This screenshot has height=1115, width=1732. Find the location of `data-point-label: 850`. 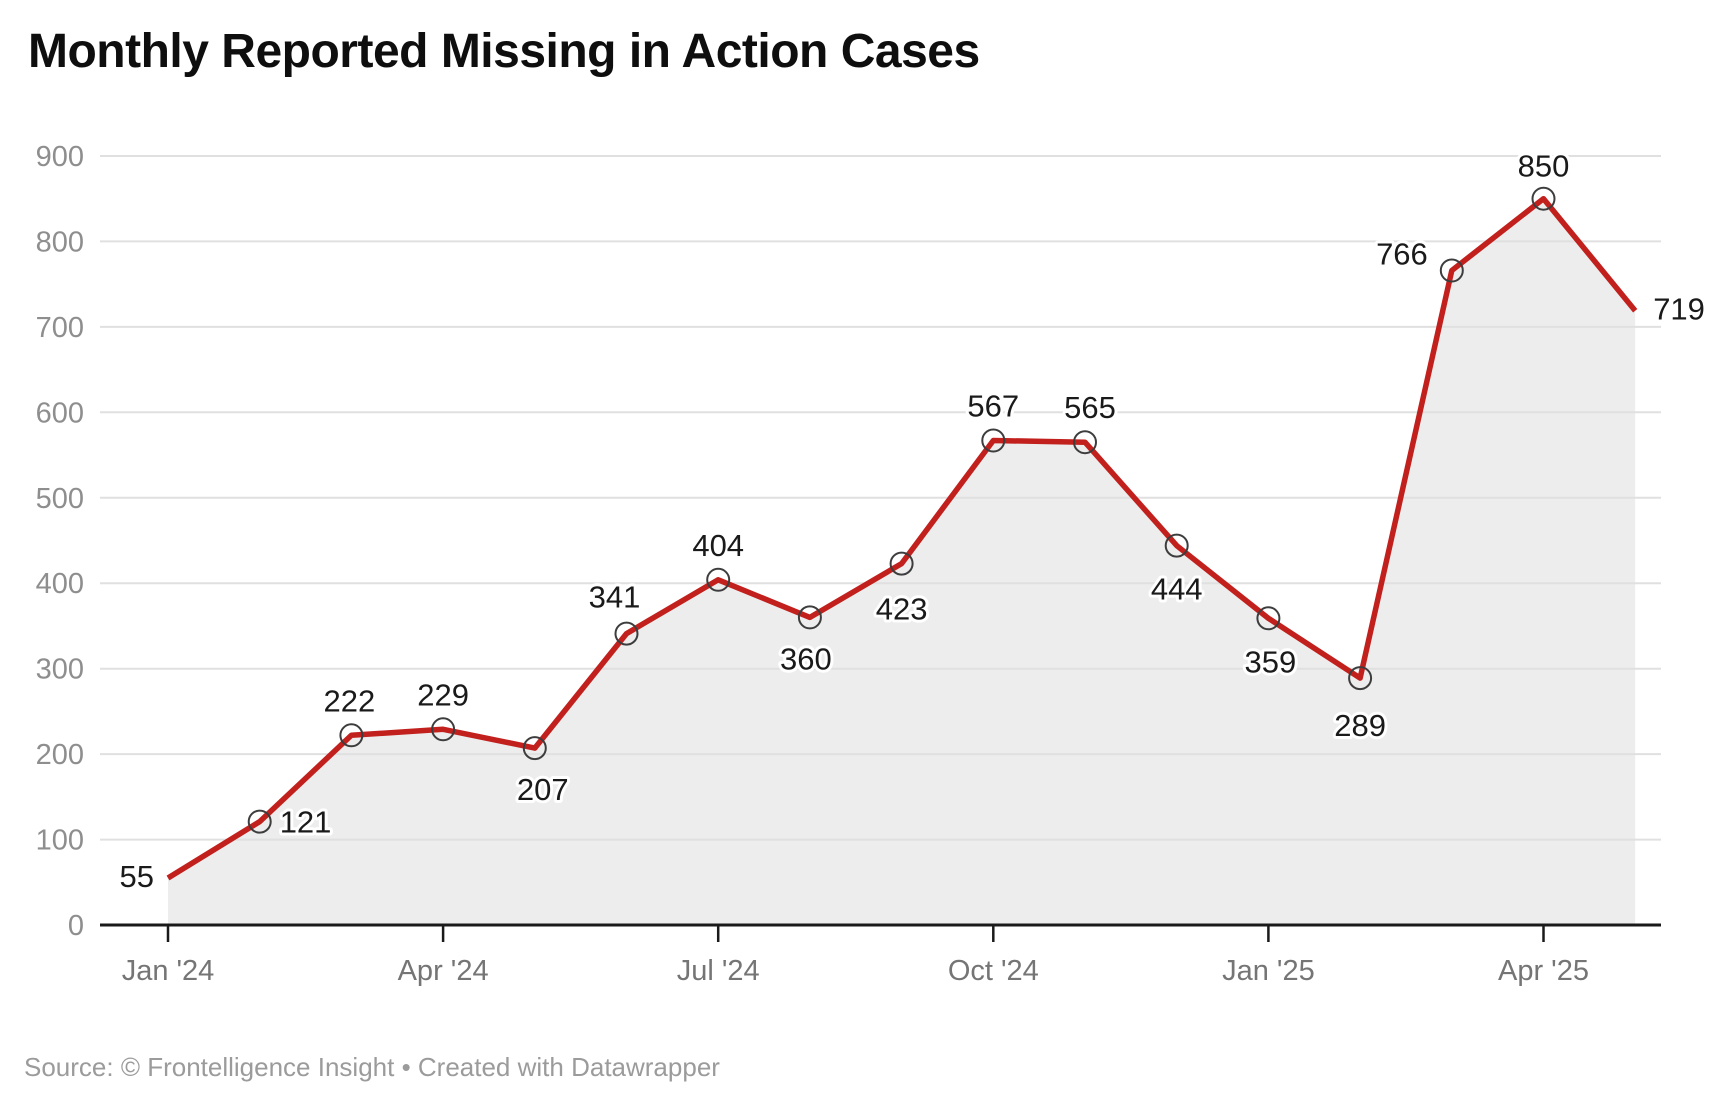

data-point-label: 850 is located at coordinates (1544, 166).